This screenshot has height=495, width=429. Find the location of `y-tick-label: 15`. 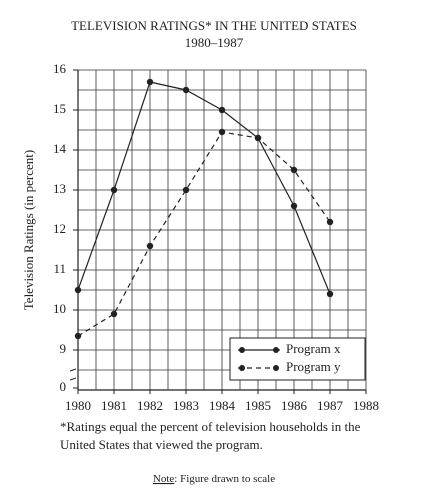

y-tick-label: 15 is located at coordinates (59, 108).